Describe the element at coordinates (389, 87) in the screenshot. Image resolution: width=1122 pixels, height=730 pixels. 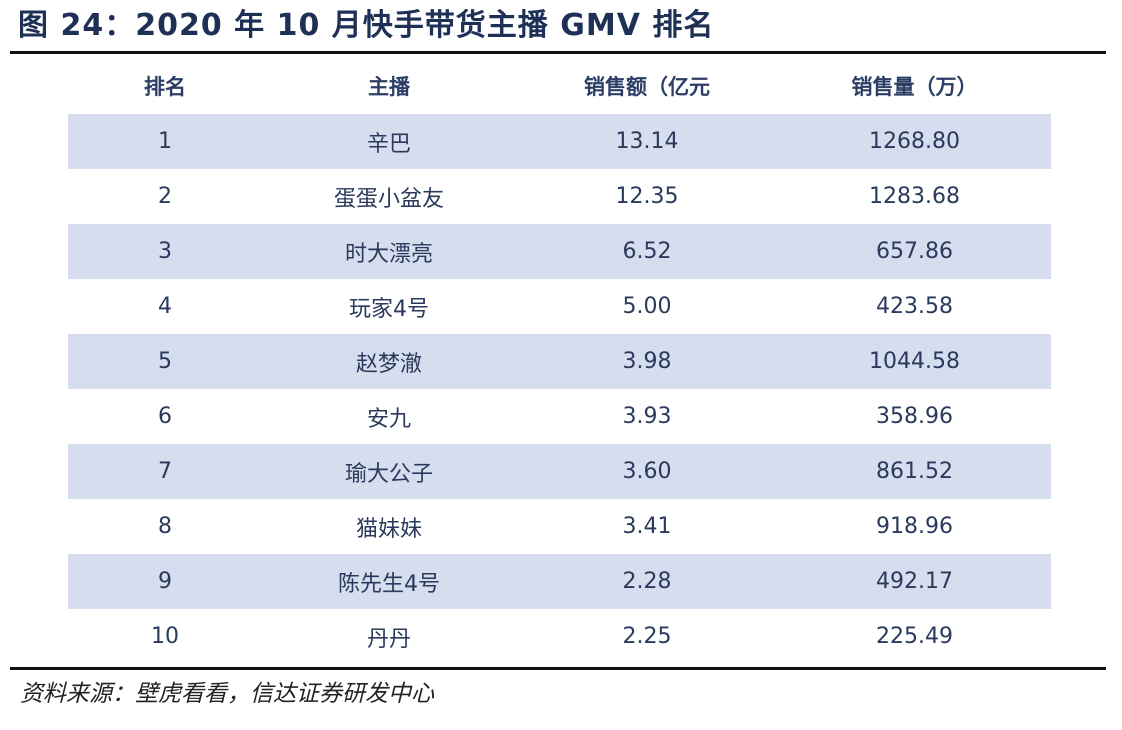
I see `header-streamer: 主播` at that location.